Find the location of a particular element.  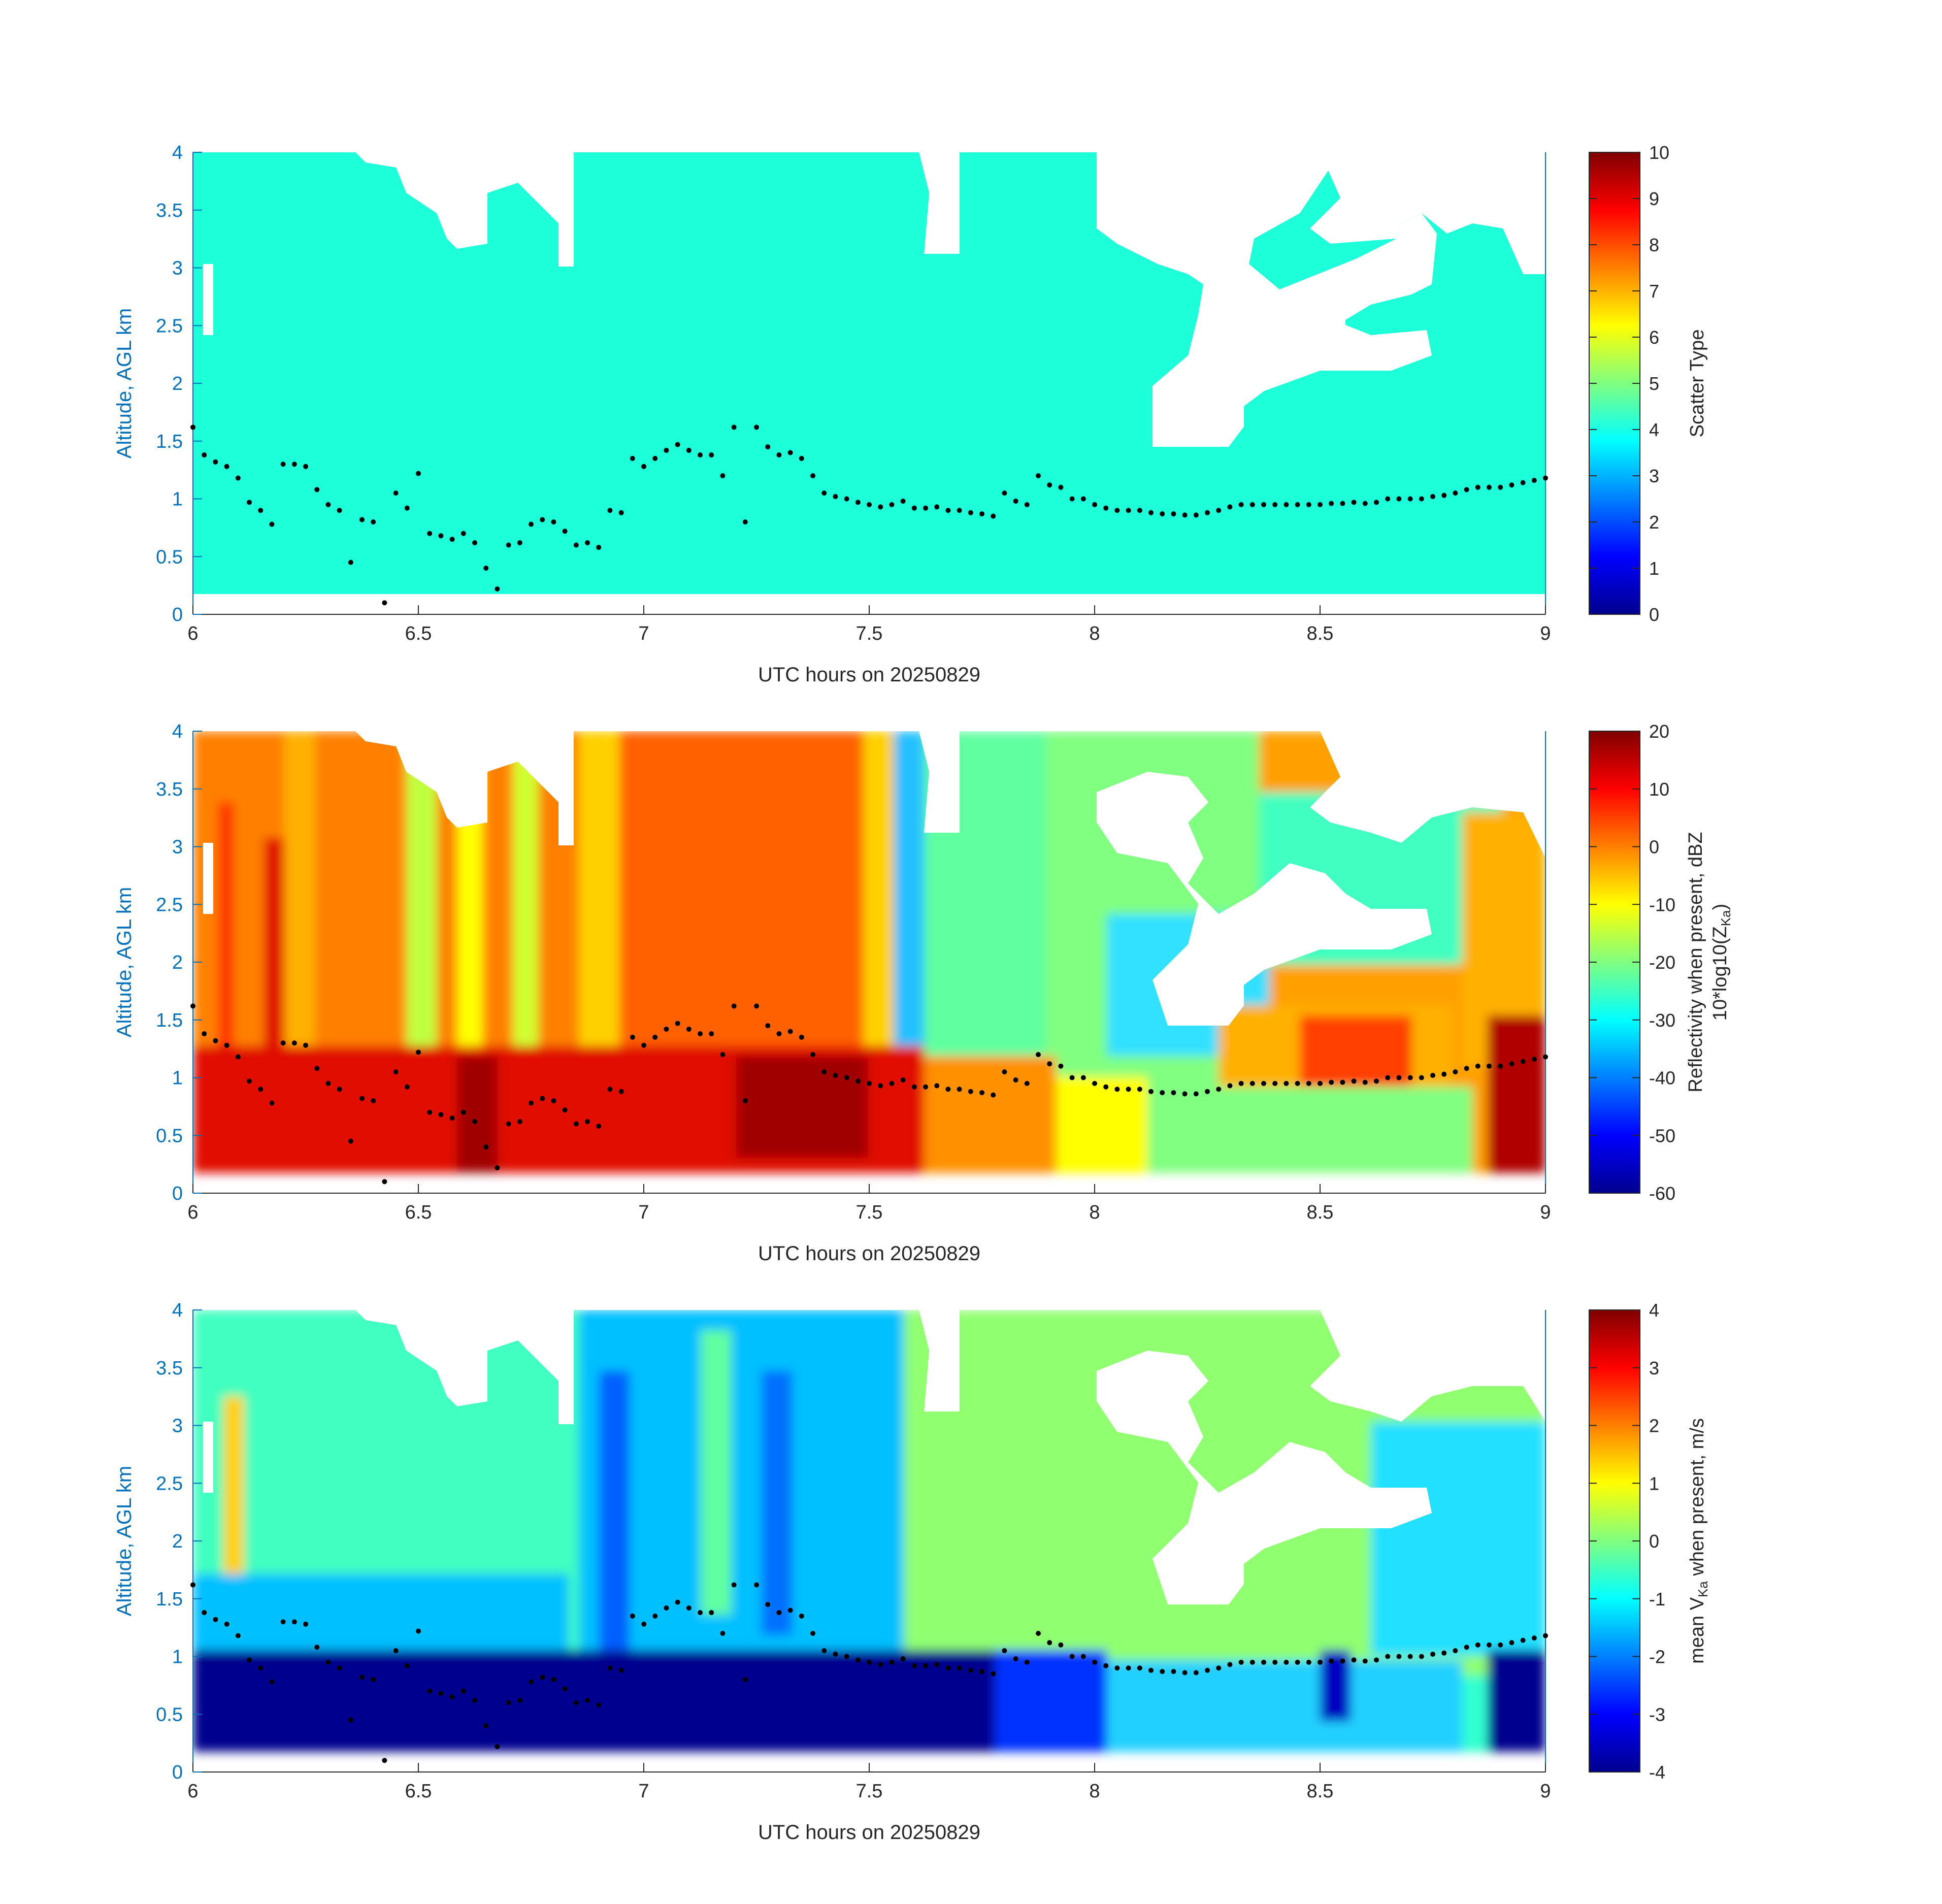

colorbar-tick-label: -20 is located at coordinates (1662, 963).